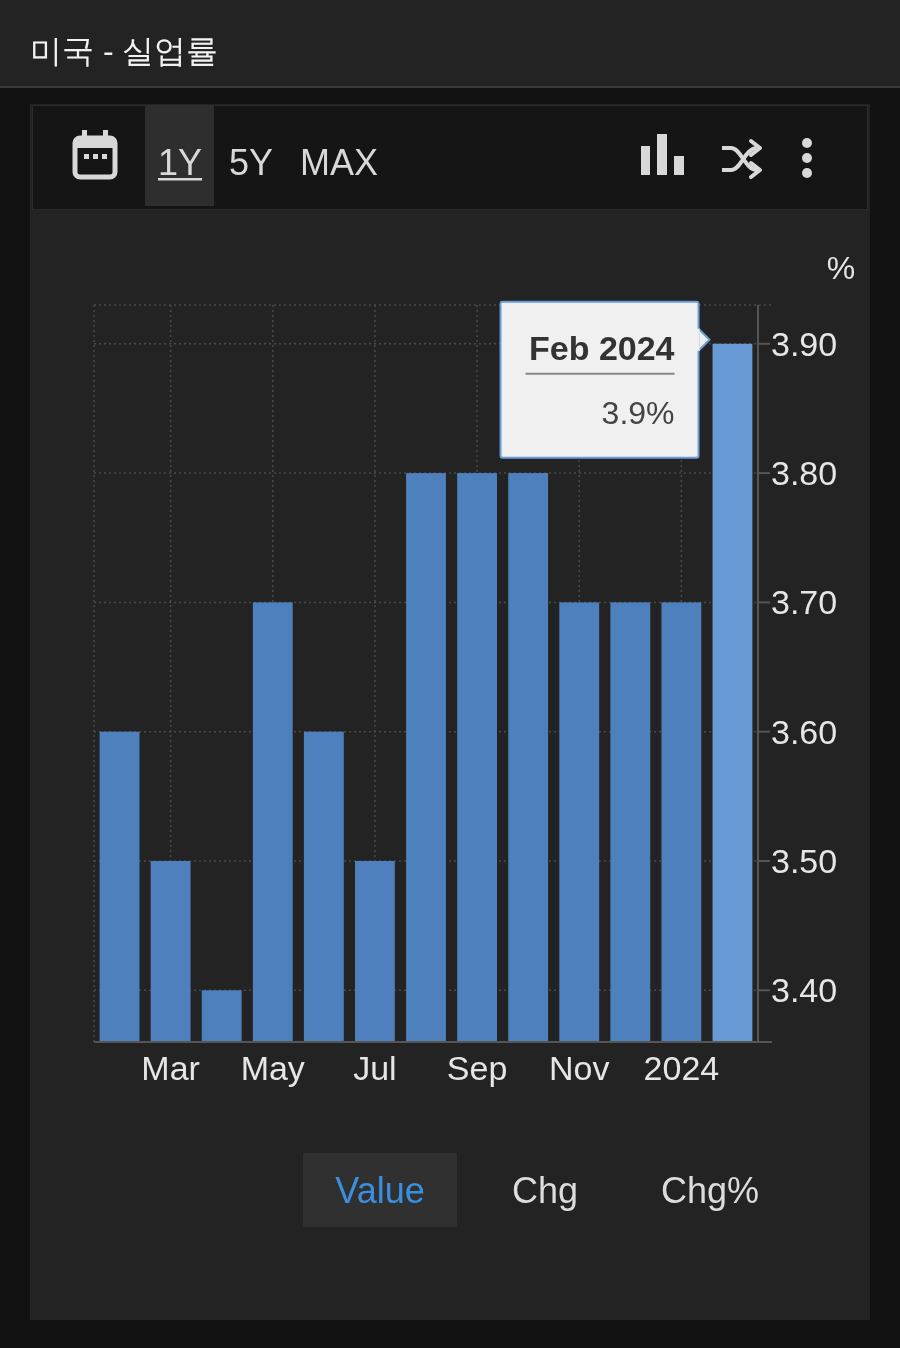 The width and height of the screenshot is (900, 1348). I want to click on text: MAX, so click(339, 162).